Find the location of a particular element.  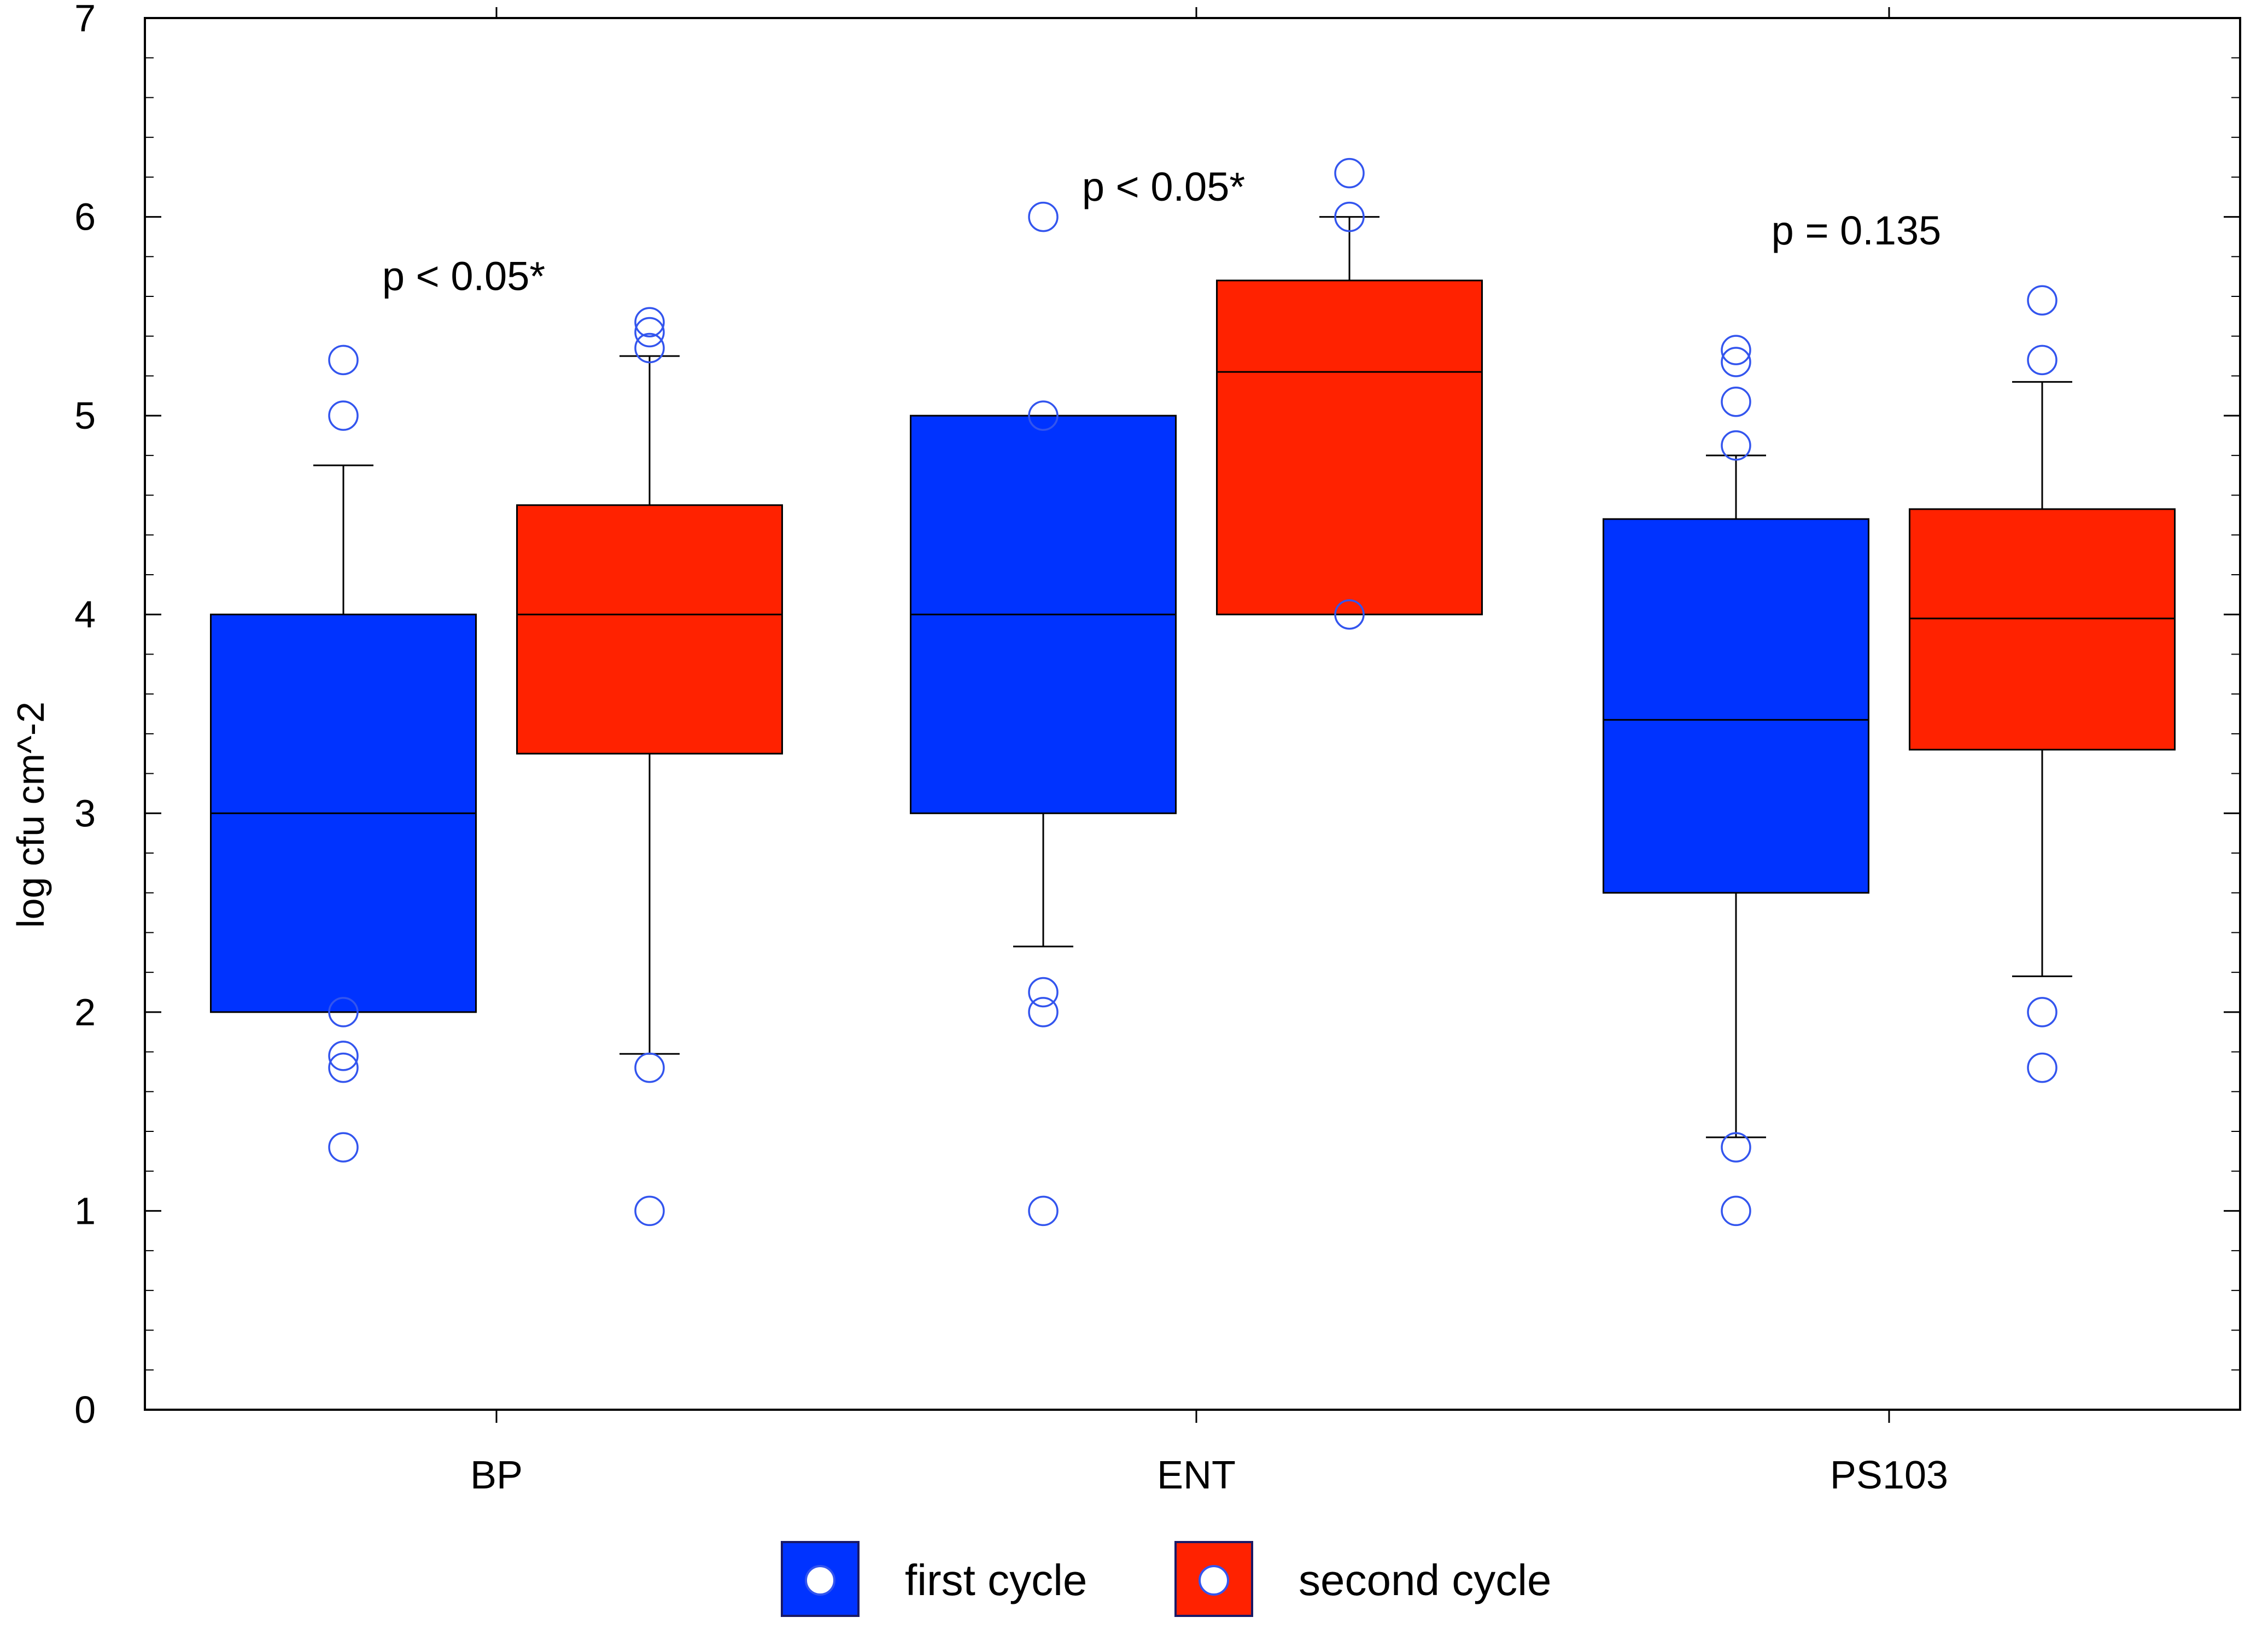

legend-label: second cycle is located at coordinates (1425, 1580).